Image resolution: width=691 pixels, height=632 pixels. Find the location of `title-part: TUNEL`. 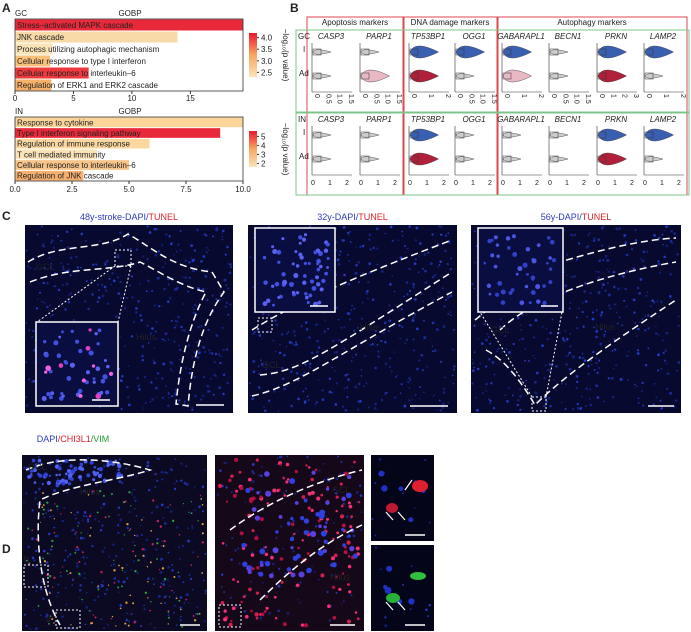

title-part: TUNEL is located at coordinates (597, 217).